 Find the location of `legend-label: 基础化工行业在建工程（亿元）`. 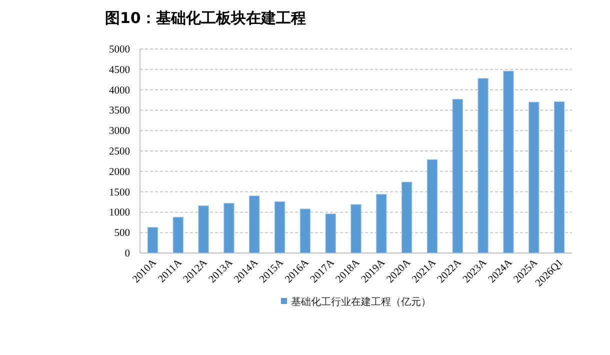

legend-label: 基础化工行业在建工程（亿元） is located at coordinates (361, 302).